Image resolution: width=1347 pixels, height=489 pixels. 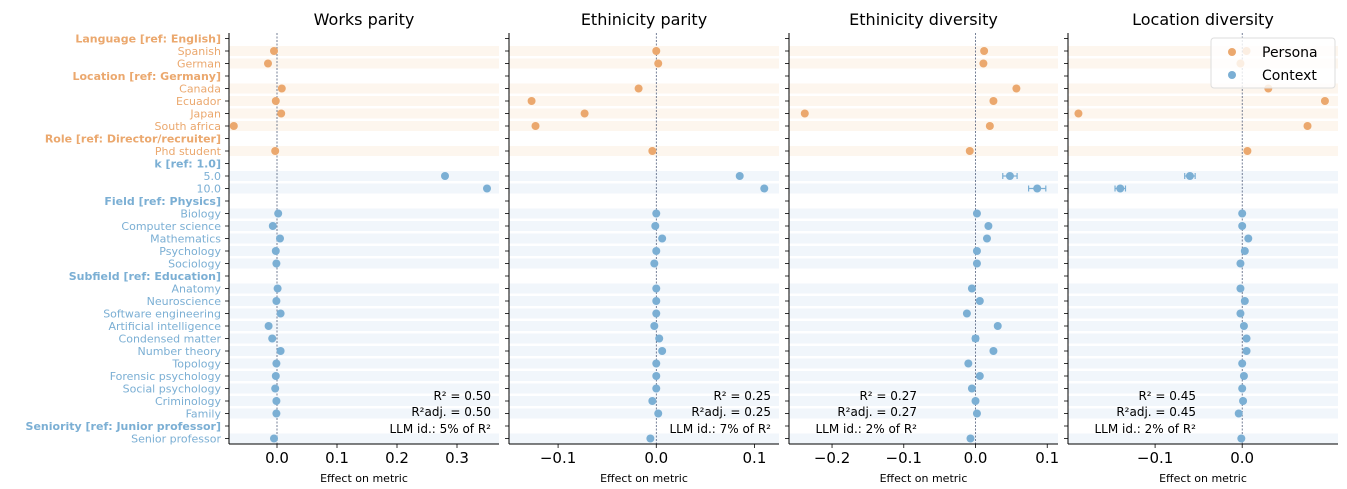 What do you see at coordinates (397, 458) in the screenshot?
I see `x-tick-label: 0.2` at bounding box center [397, 458].